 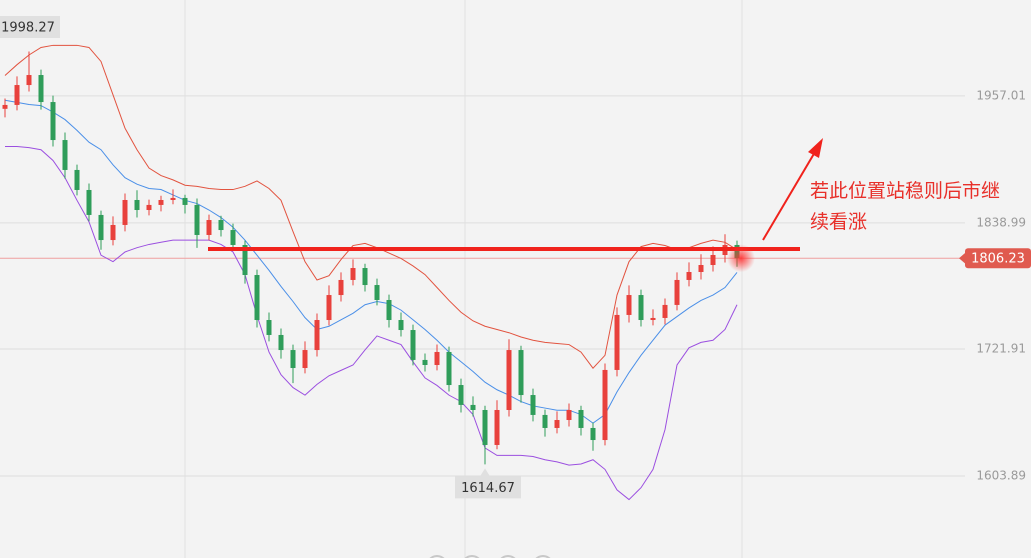 What do you see at coordinates (1001, 348) in the screenshot?
I see `y-tick-label: 1721.91` at bounding box center [1001, 348].